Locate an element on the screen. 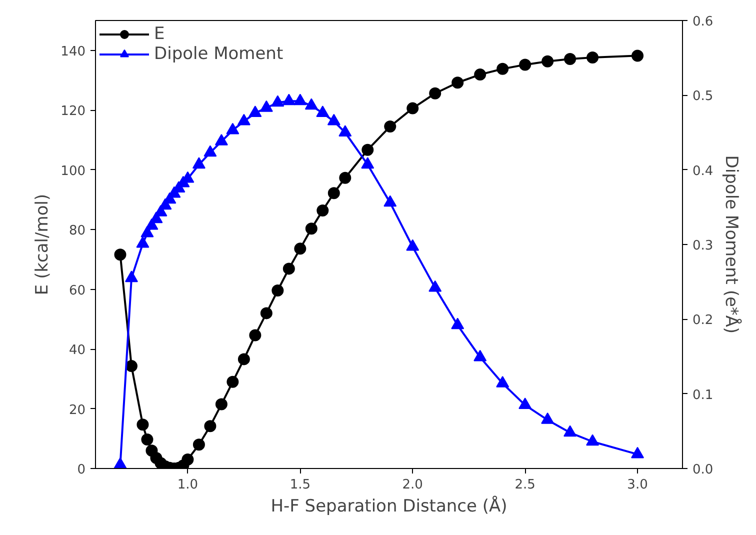 This screenshot has height=535, width=756. y2-tick-label: 0.1 is located at coordinates (703, 395).